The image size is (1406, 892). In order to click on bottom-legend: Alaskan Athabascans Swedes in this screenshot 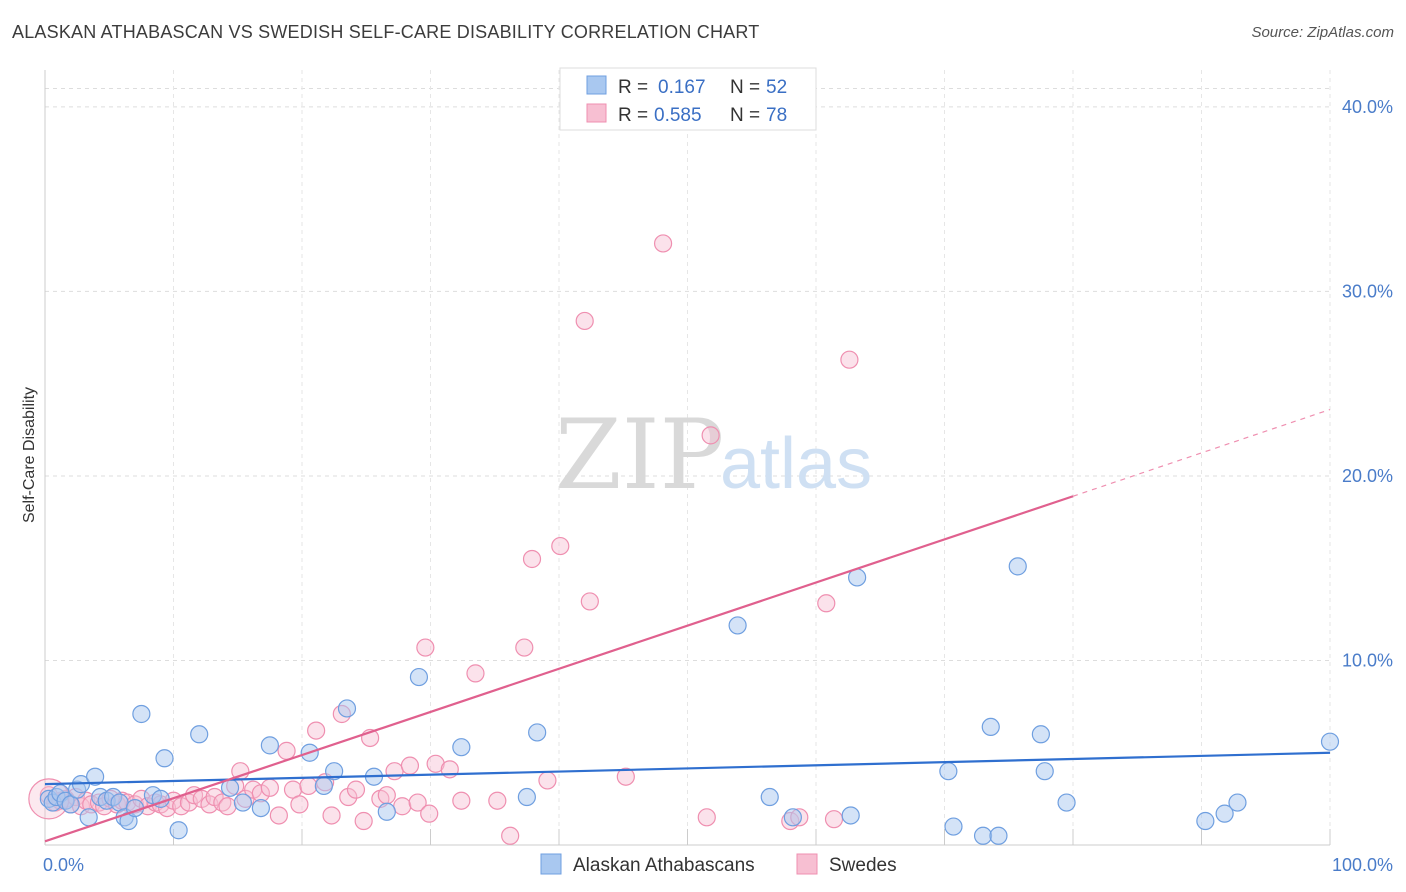, I will do `click(718, 864)`.